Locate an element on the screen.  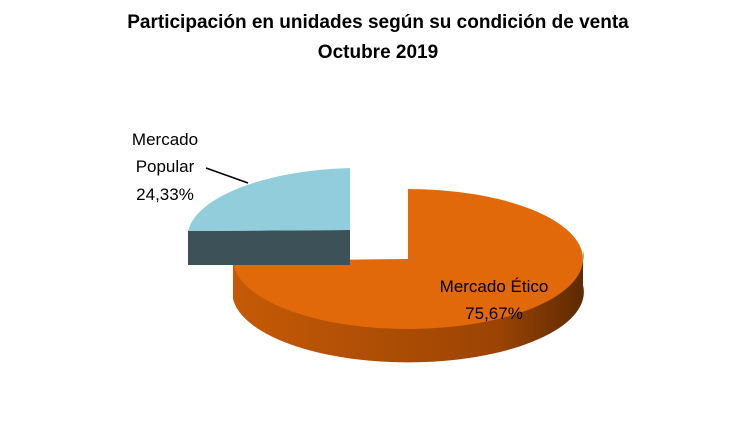
label-popular-line2: Popular is located at coordinates (165, 166).